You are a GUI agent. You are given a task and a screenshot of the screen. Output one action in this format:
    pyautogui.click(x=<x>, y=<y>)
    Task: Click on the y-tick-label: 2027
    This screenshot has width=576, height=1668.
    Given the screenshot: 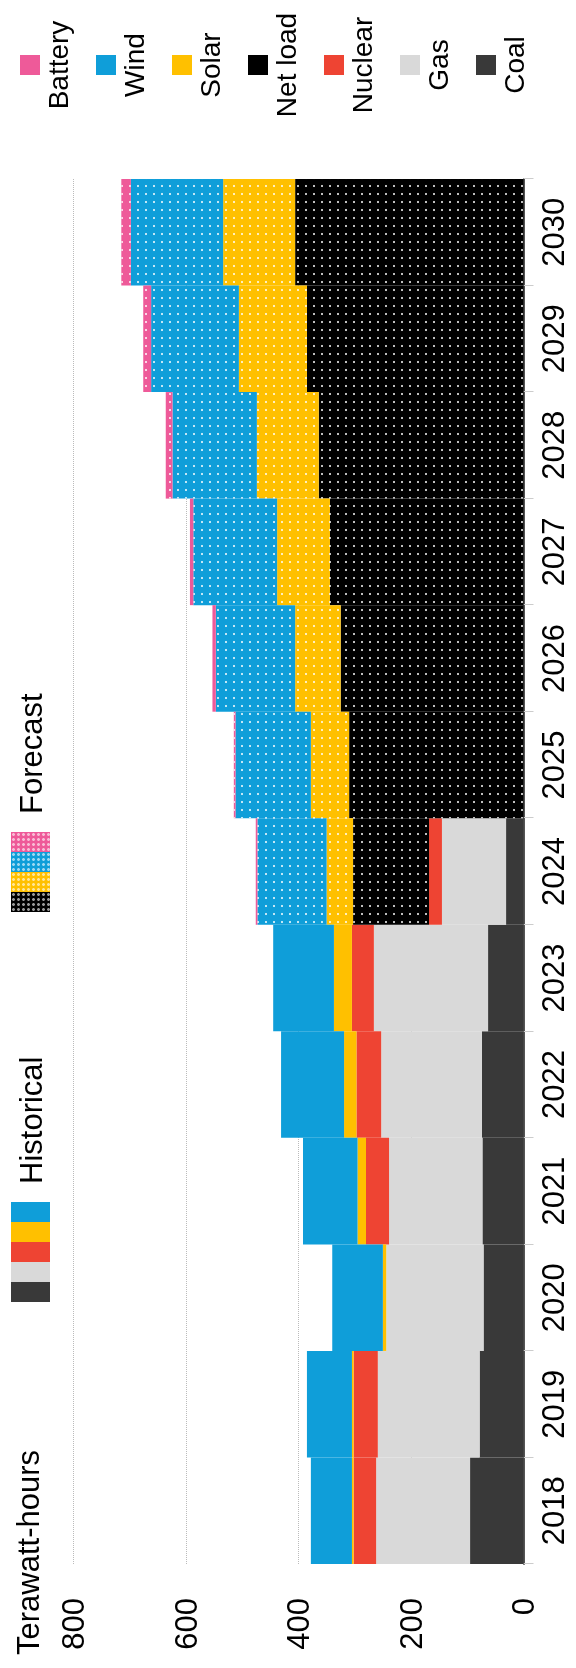 What is the action you would take?
    pyautogui.click(x=553, y=552)
    